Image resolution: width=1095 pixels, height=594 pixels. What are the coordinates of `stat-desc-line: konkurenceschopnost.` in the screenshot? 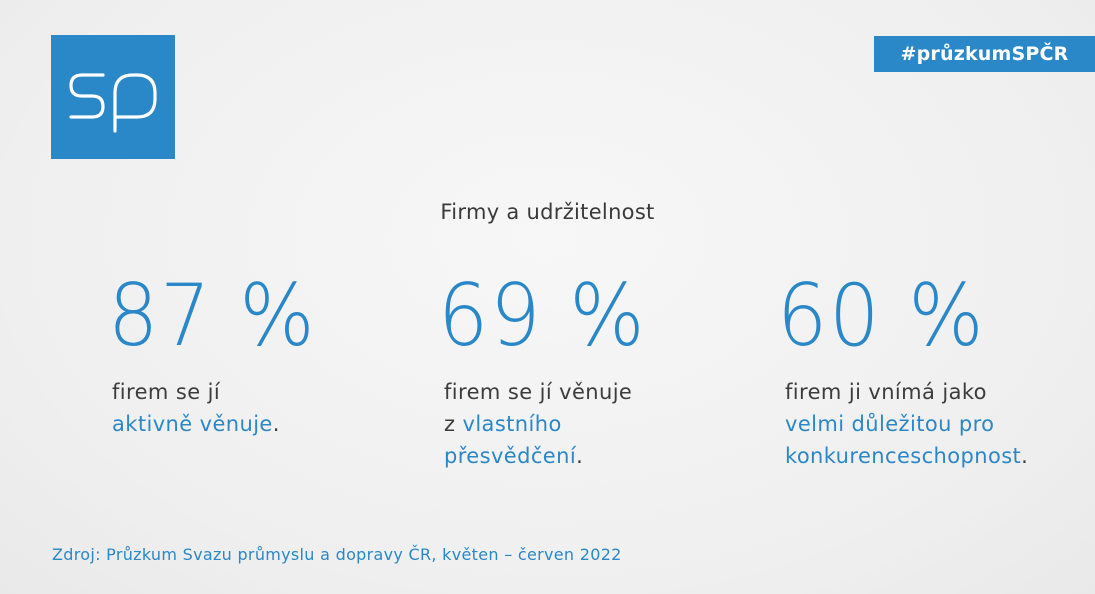 It's located at (906, 456).